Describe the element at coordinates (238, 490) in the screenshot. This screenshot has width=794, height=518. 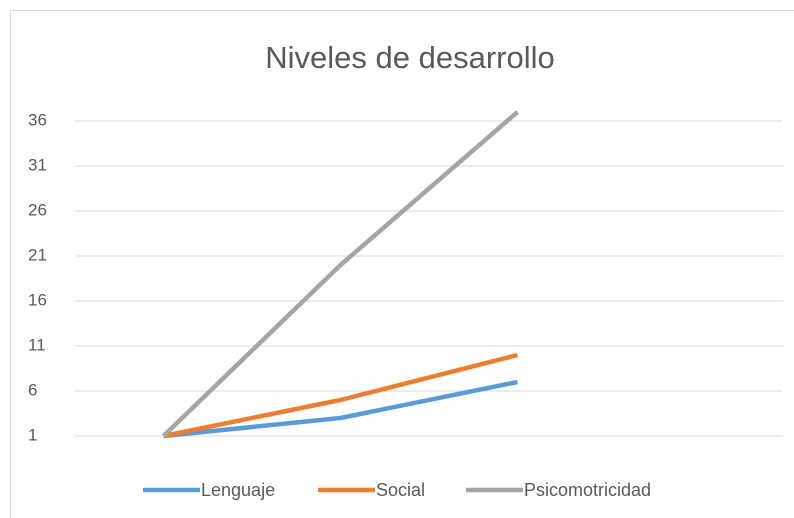
I see `legend-label: Lenguaje` at that location.